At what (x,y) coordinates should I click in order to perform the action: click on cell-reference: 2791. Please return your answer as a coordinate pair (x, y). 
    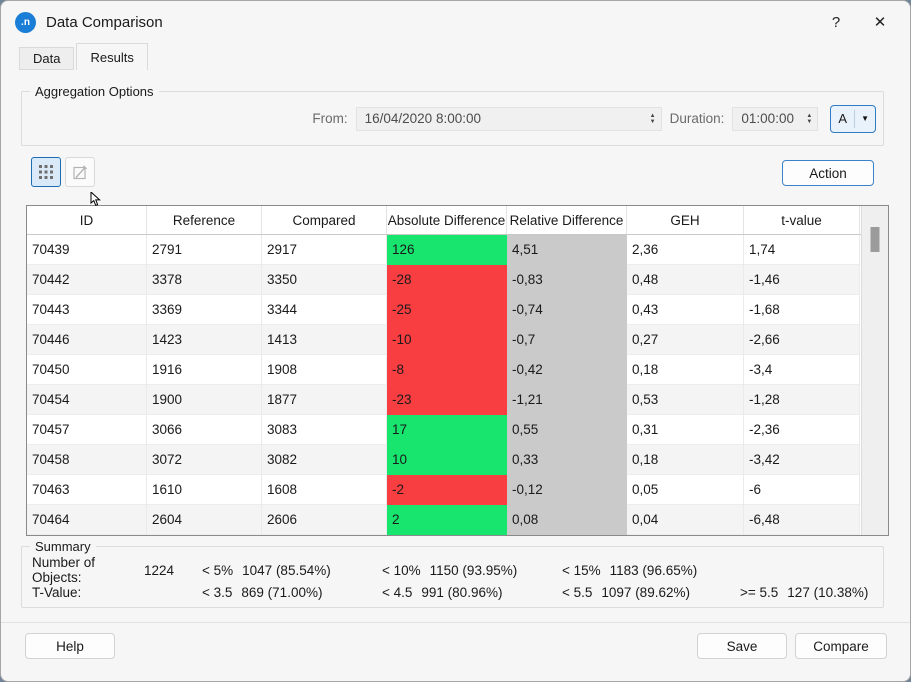
    Looking at the image, I should click on (204, 250).